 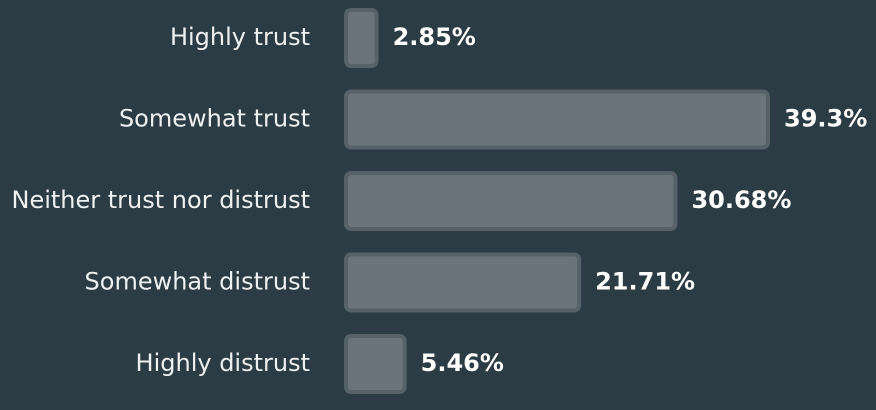 What do you see at coordinates (214, 119) in the screenshot?
I see `category-label: Somewhat trust` at bounding box center [214, 119].